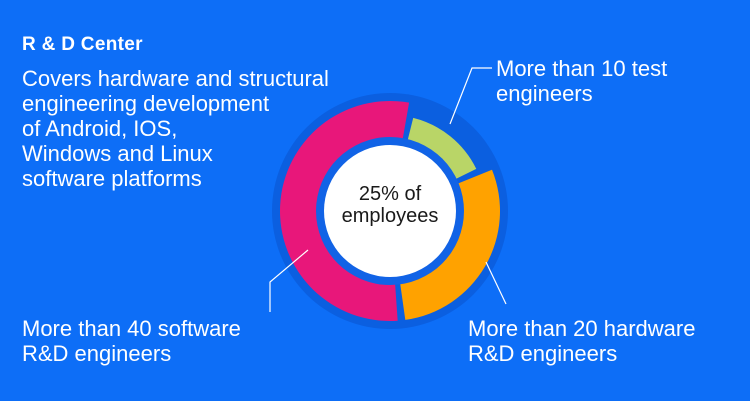  Describe the element at coordinates (496, 283) in the screenshot. I see `leader-line-hardware` at that location.